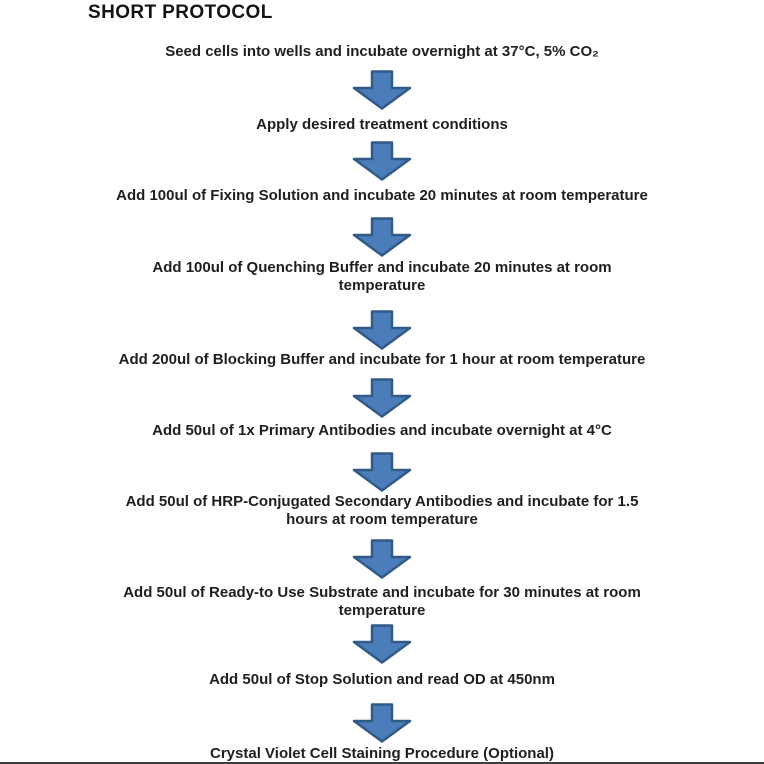  What do you see at coordinates (382, 124) in the screenshot?
I see `protocol-step-2: Apply desired treatment conditions` at bounding box center [382, 124].